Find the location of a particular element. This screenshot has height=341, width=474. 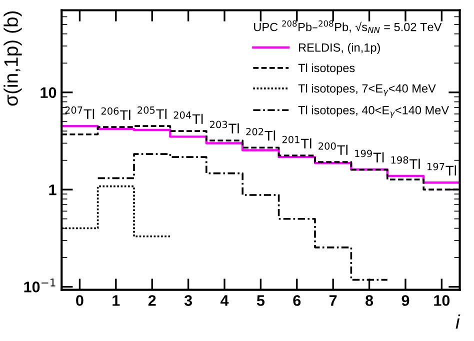

legend-title: UPC $^{208}$Pb–$^{208}$Pb, √s$_{NN}$ = 5.02 TeV is located at coordinates (348, 26).